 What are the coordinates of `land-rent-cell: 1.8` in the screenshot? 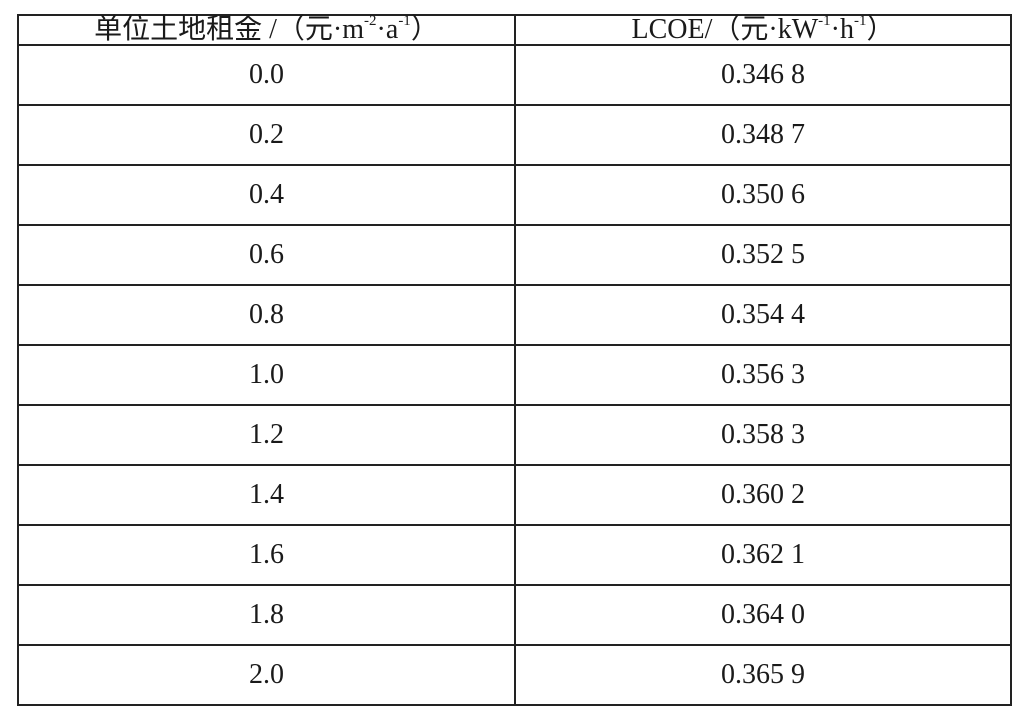 It's located at (266, 615).